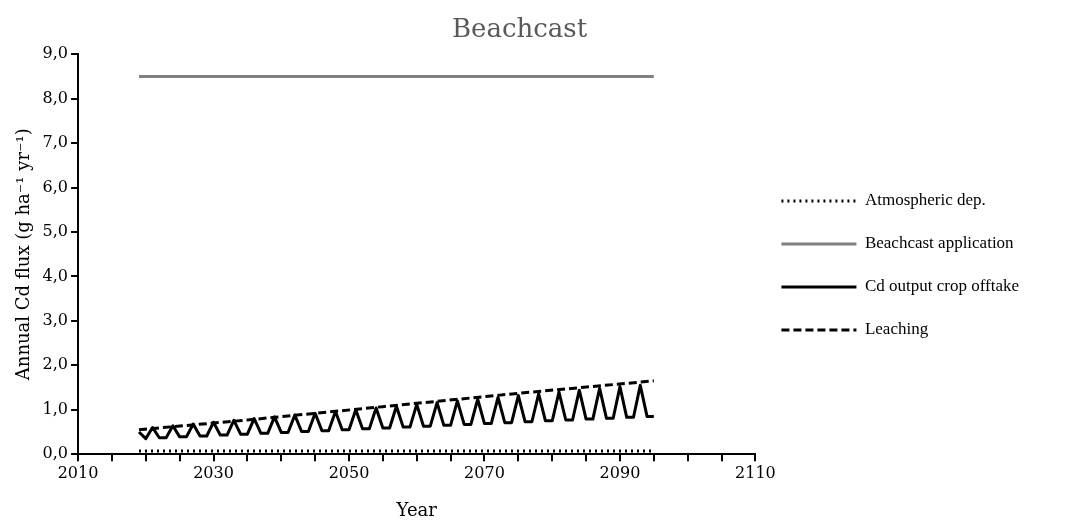 The image size is (1069, 531). I want to click on y-tick-label: 7,0, so click(55, 142).